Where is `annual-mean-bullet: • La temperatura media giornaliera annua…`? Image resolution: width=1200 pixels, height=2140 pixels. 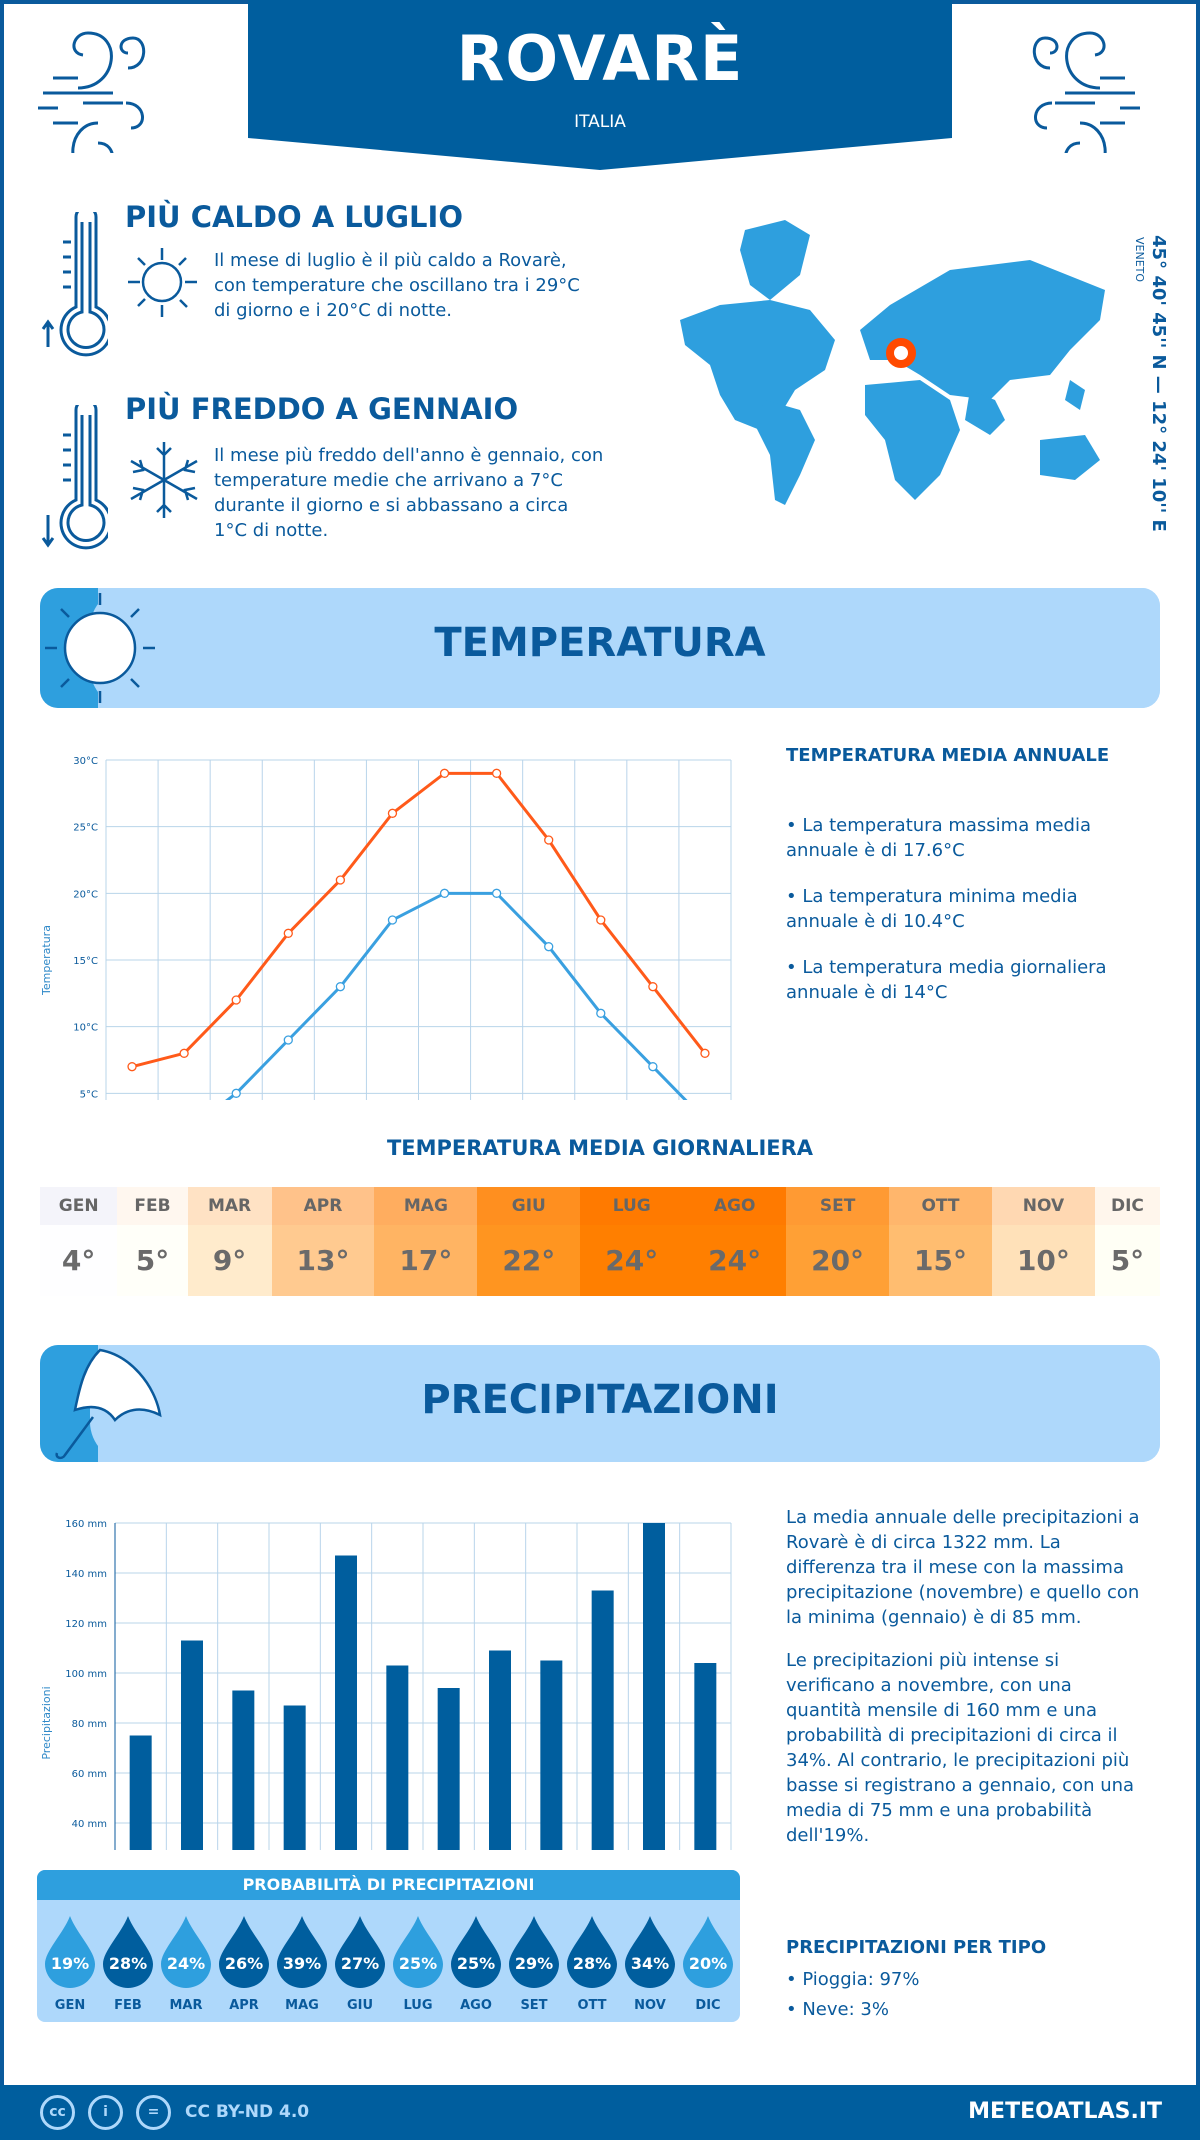 annual-mean-bullet: • La temperatura media giornaliera annua… is located at coordinates (946, 980).